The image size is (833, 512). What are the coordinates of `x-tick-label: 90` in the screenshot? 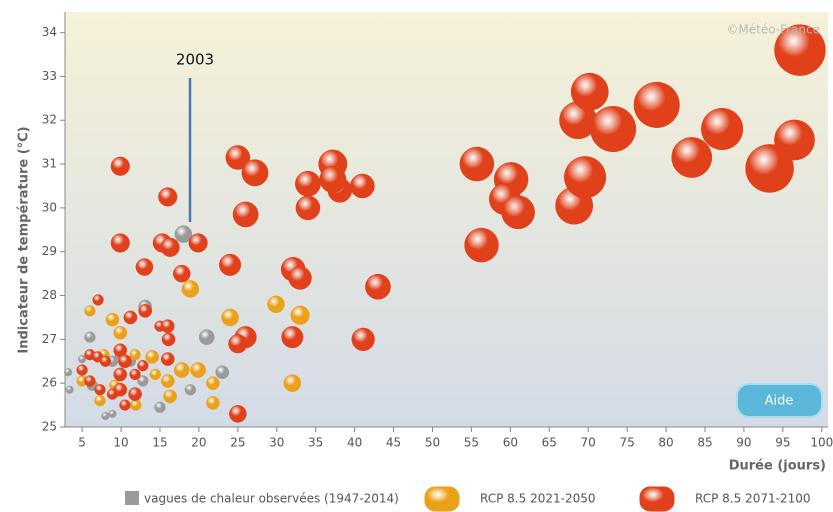 It's located at (743, 443).